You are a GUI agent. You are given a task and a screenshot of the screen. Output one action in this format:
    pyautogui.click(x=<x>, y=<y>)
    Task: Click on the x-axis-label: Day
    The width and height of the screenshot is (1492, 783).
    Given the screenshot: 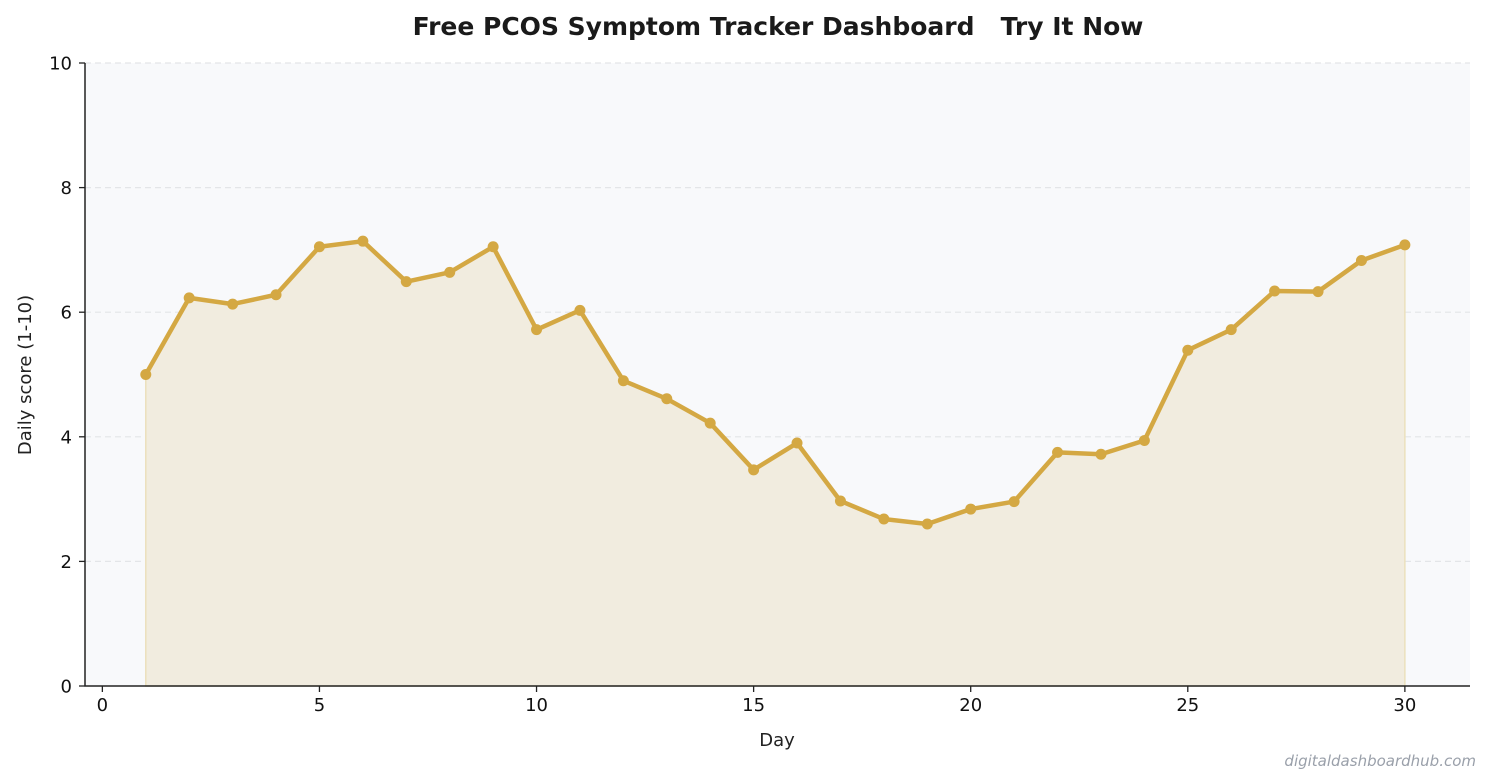 What is the action you would take?
    pyautogui.click(x=777, y=740)
    